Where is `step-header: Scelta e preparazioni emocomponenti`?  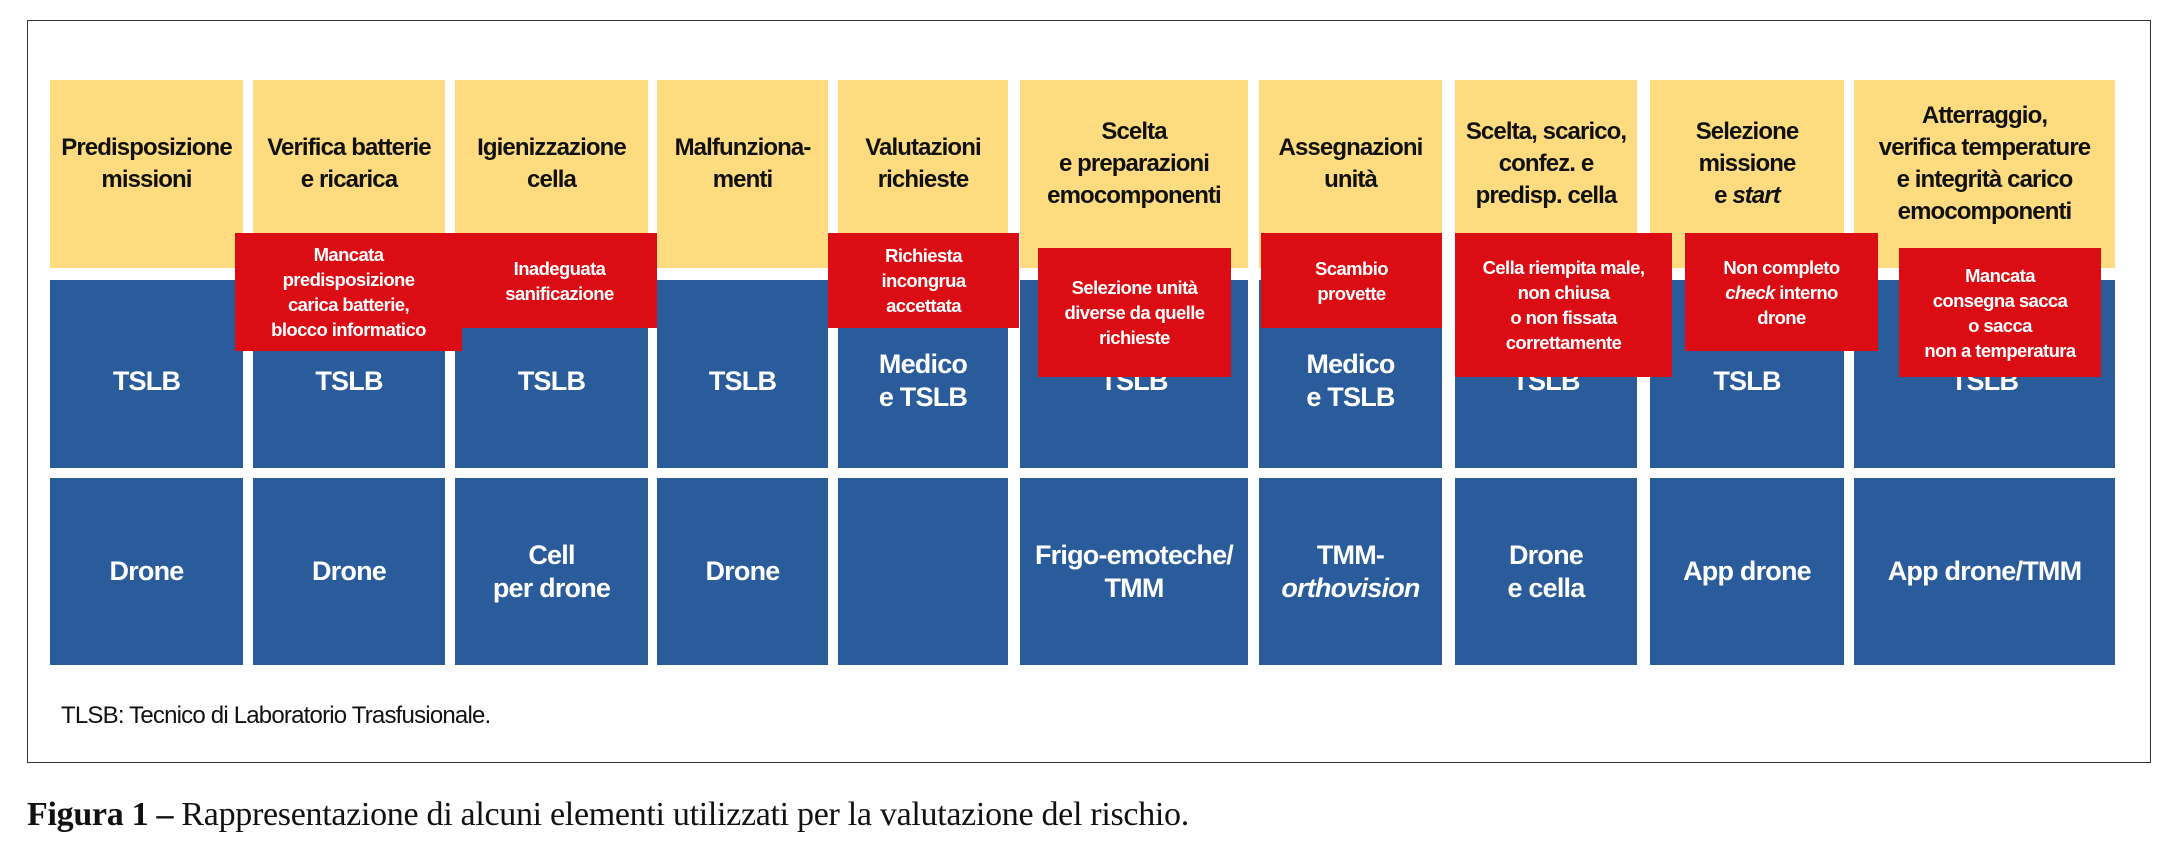 step-header: Scelta e preparazioni emocomponenti is located at coordinates (1134, 174).